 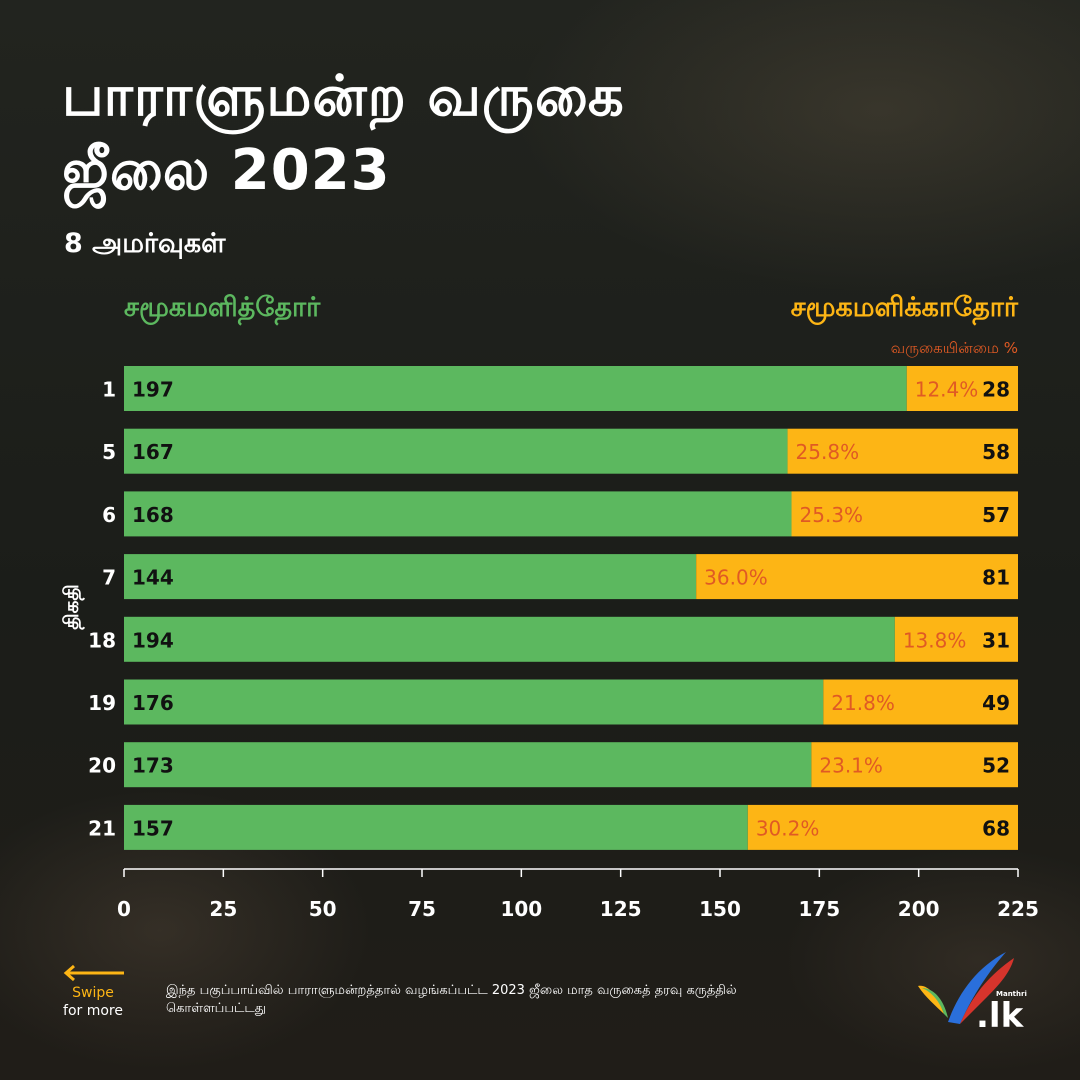 What do you see at coordinates (153, 640) in the screenshot?
I see `present-value-label: 194` at bounding box center [153, 640].